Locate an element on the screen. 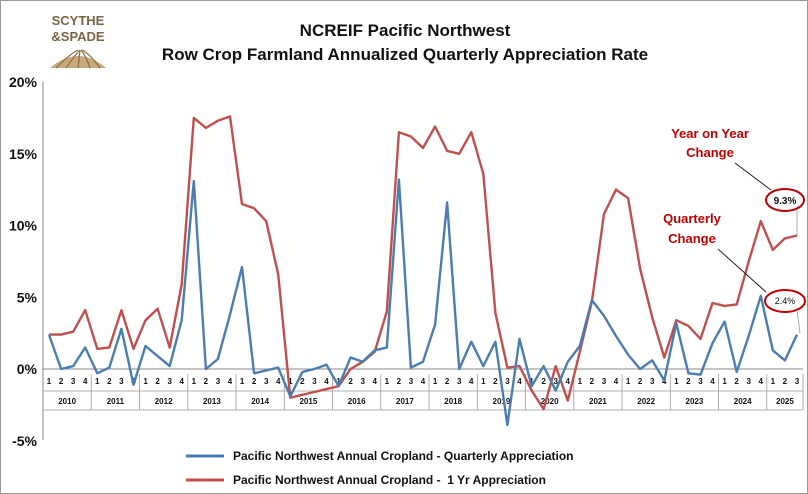  yoy-annotation-pointer is located at coordinates (753, 176).